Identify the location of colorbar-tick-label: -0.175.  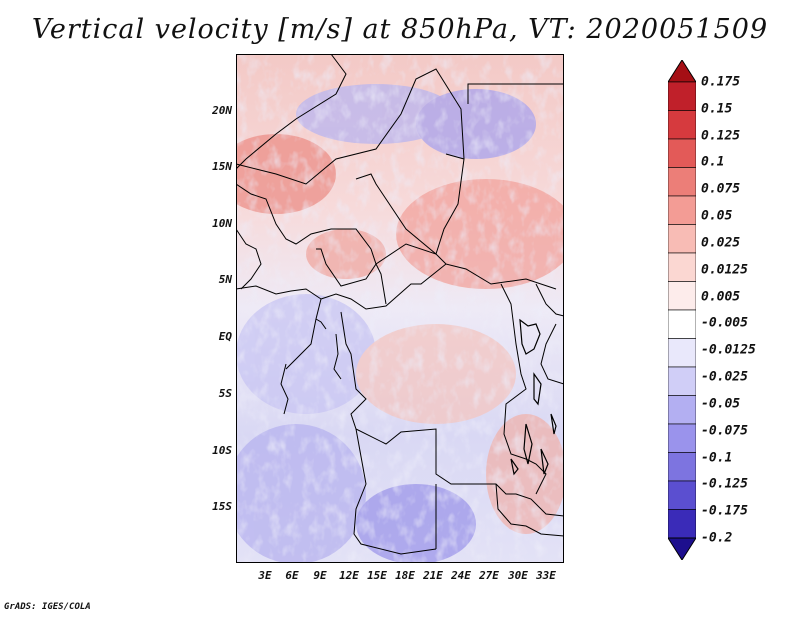
(724, 511).